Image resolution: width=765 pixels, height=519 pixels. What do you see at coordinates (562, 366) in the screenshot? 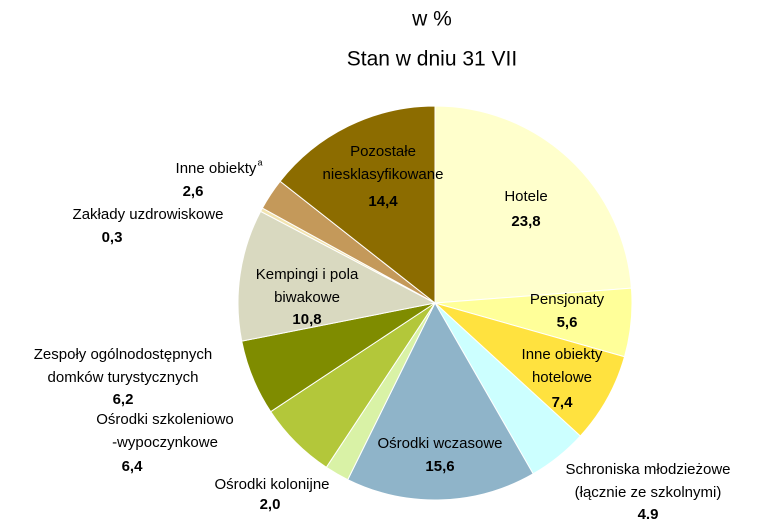
I see `slice-label: Inne obiekty hotelowe` at bounding box center [562, 366].